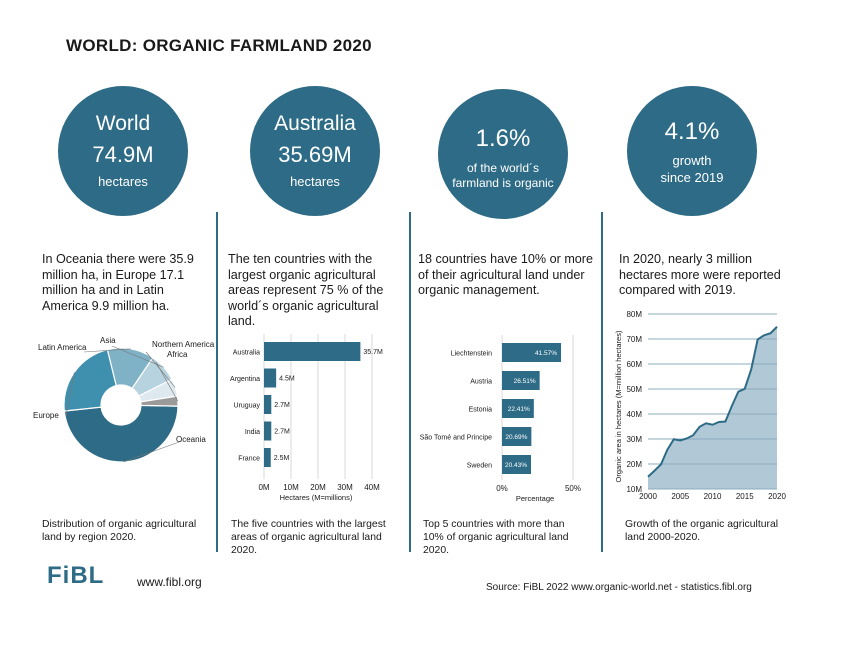 The height and width of the screenshot is (645, 850). I want to click on y-tick-label: 60M, so click(634, 364).